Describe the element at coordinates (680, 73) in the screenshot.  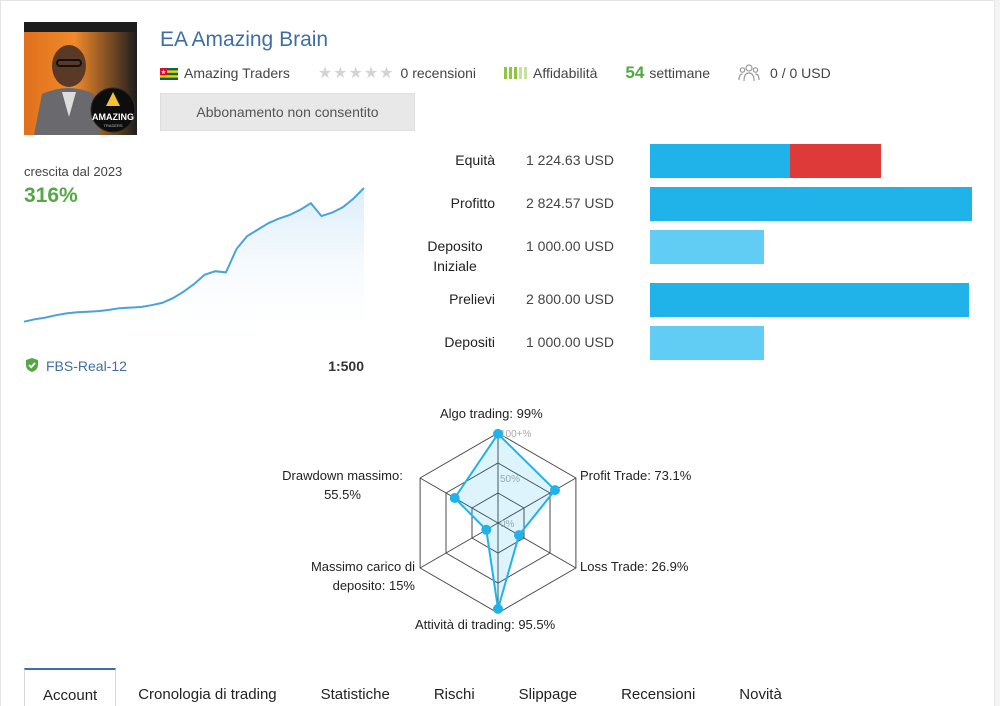
I see `weeks-label: settimane` at that location.